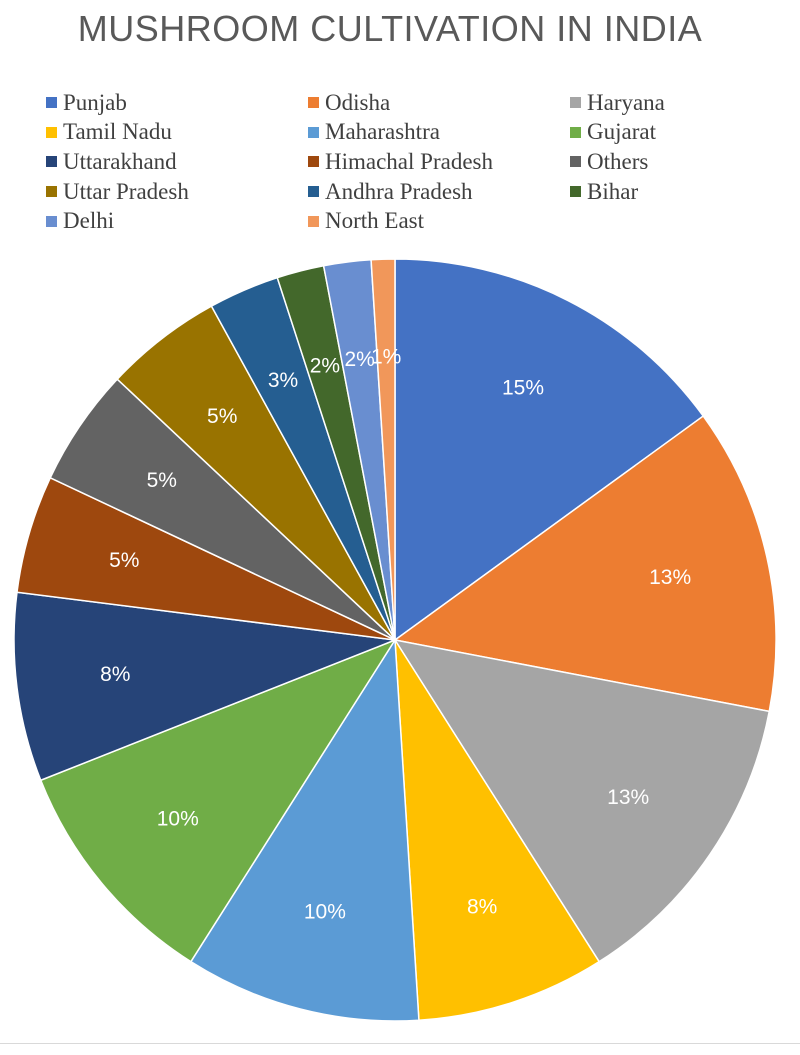  Describe the element at coordinates (678, 133) in the screenshot. I see `legend-item-gujarat: Gujarat` at that location.